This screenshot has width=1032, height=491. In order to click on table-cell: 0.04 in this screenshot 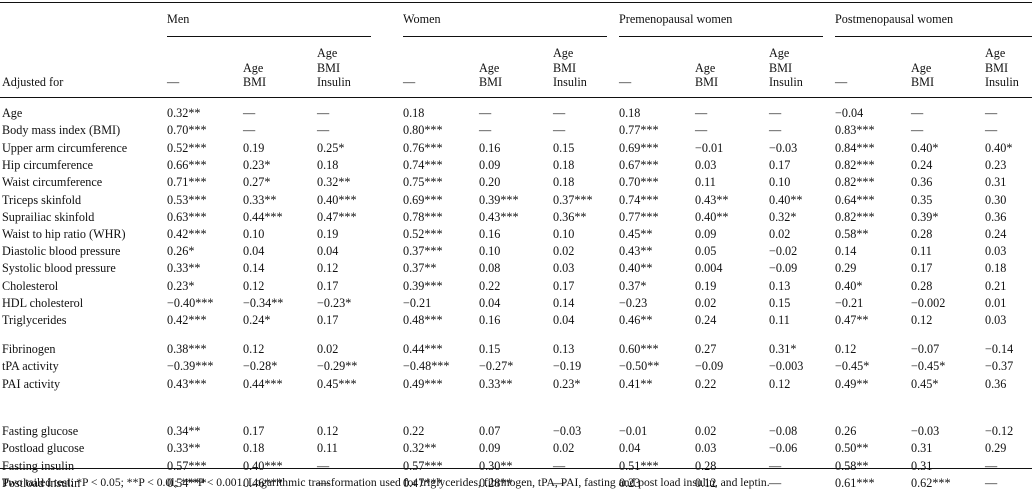, I will do `click(564, 320)`.